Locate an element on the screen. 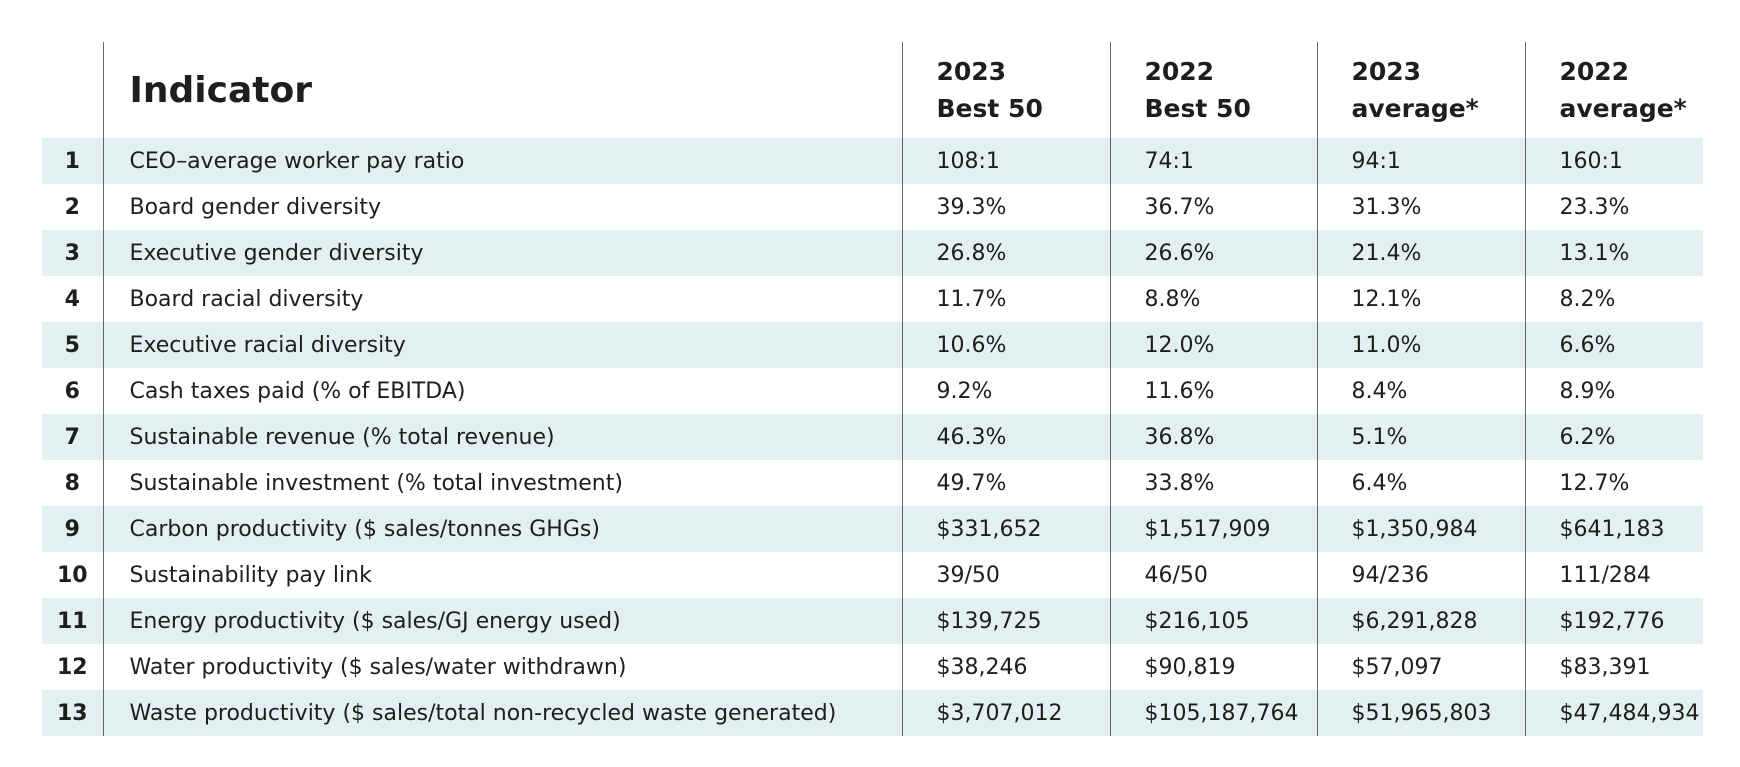  value-cell: $6,291,828 is located at coordinates (1420, 621).